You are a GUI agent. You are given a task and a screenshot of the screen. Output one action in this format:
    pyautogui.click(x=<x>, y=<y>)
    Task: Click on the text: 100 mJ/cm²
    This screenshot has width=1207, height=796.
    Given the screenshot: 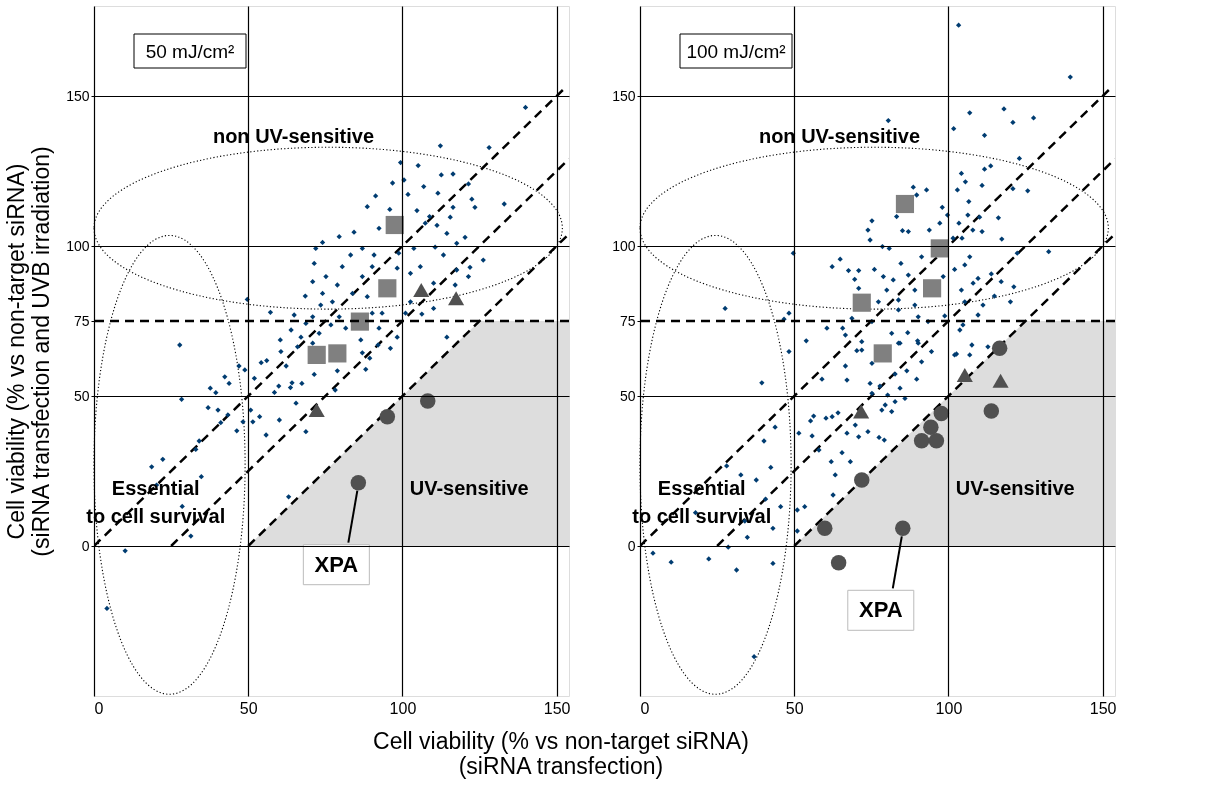 What is the action you would take?
    pyautogui.click(x=736, y=51)
    